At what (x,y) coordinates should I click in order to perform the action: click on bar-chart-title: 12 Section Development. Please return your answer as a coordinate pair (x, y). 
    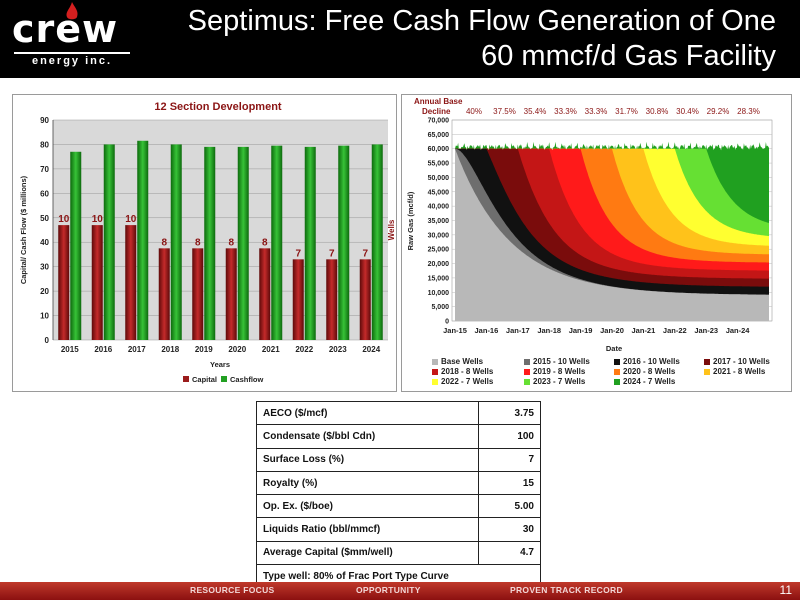
    Looking at the image, I should click on (217, 107).